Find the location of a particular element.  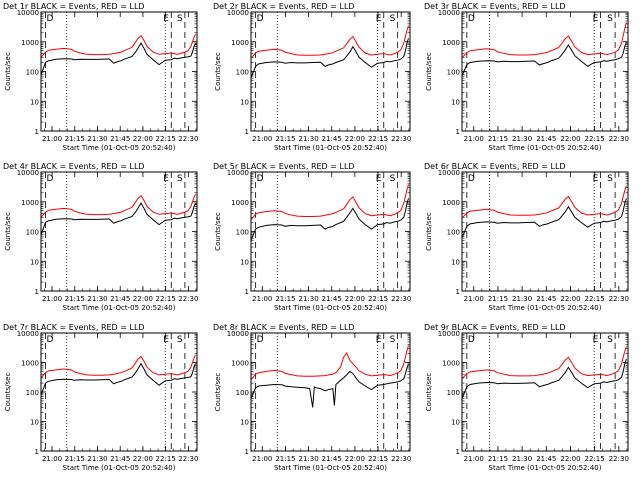

panel-title: Det 7r BLACK = Events, RED = LLD is located at coordinates (74, 327).